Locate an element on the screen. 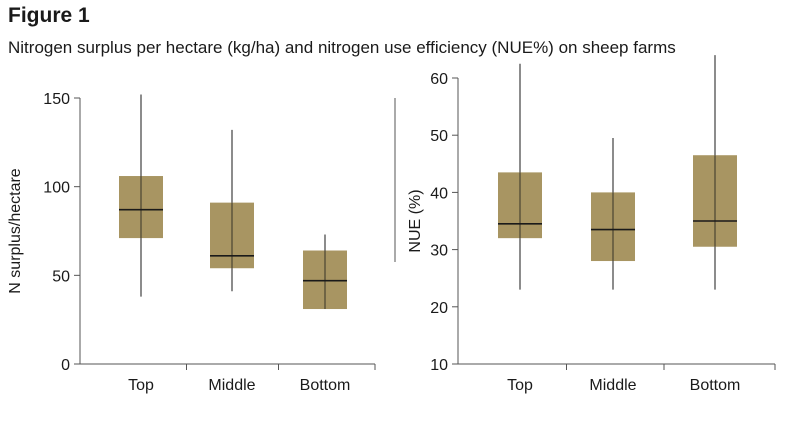  nue-y-tick-label: 30 is located at coordinates (439, 251).